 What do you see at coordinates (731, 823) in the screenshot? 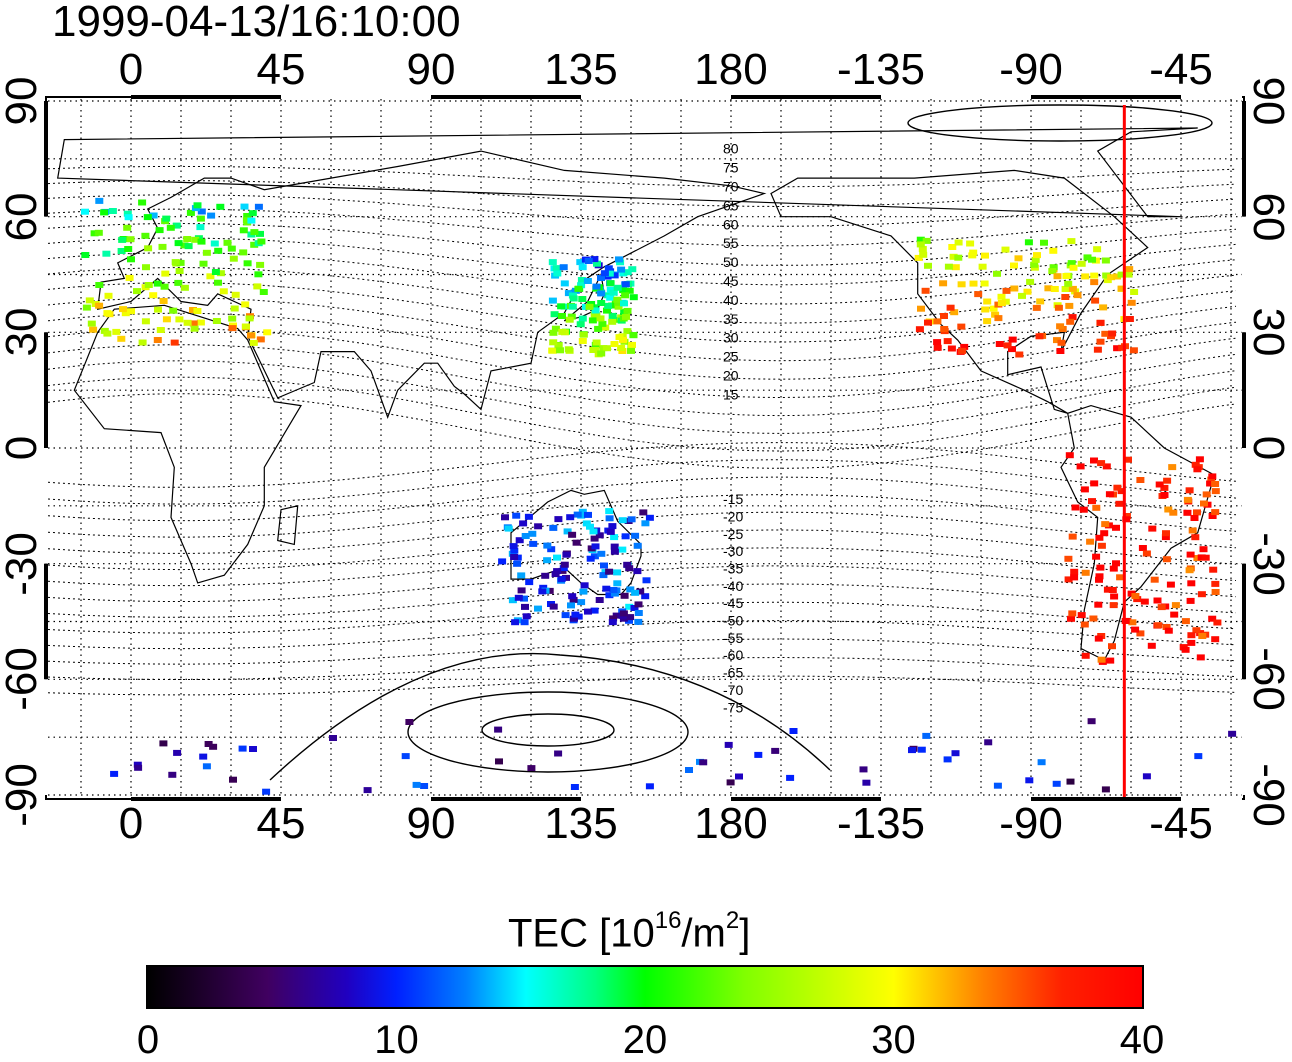
I see `bottom-longitude-tick: 180` at bounding box center [731, 823].